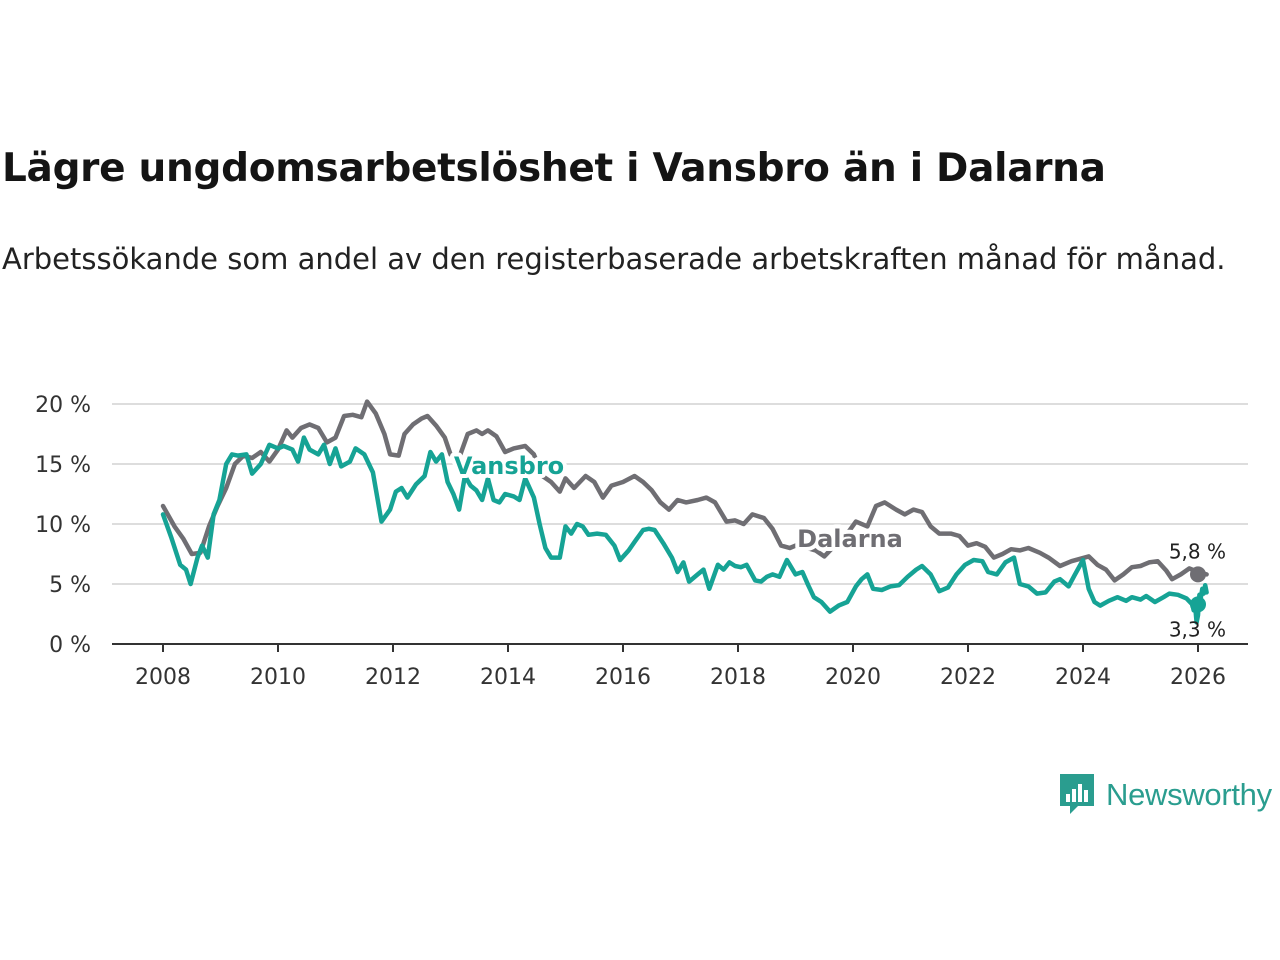 Image resolution: width=1280 pixels, height=960 pixels. What do you see at coordinates (1077, 794) in the screenshot?
I see `newsworthy-logo-icon` at bounding box center [1077, 794].